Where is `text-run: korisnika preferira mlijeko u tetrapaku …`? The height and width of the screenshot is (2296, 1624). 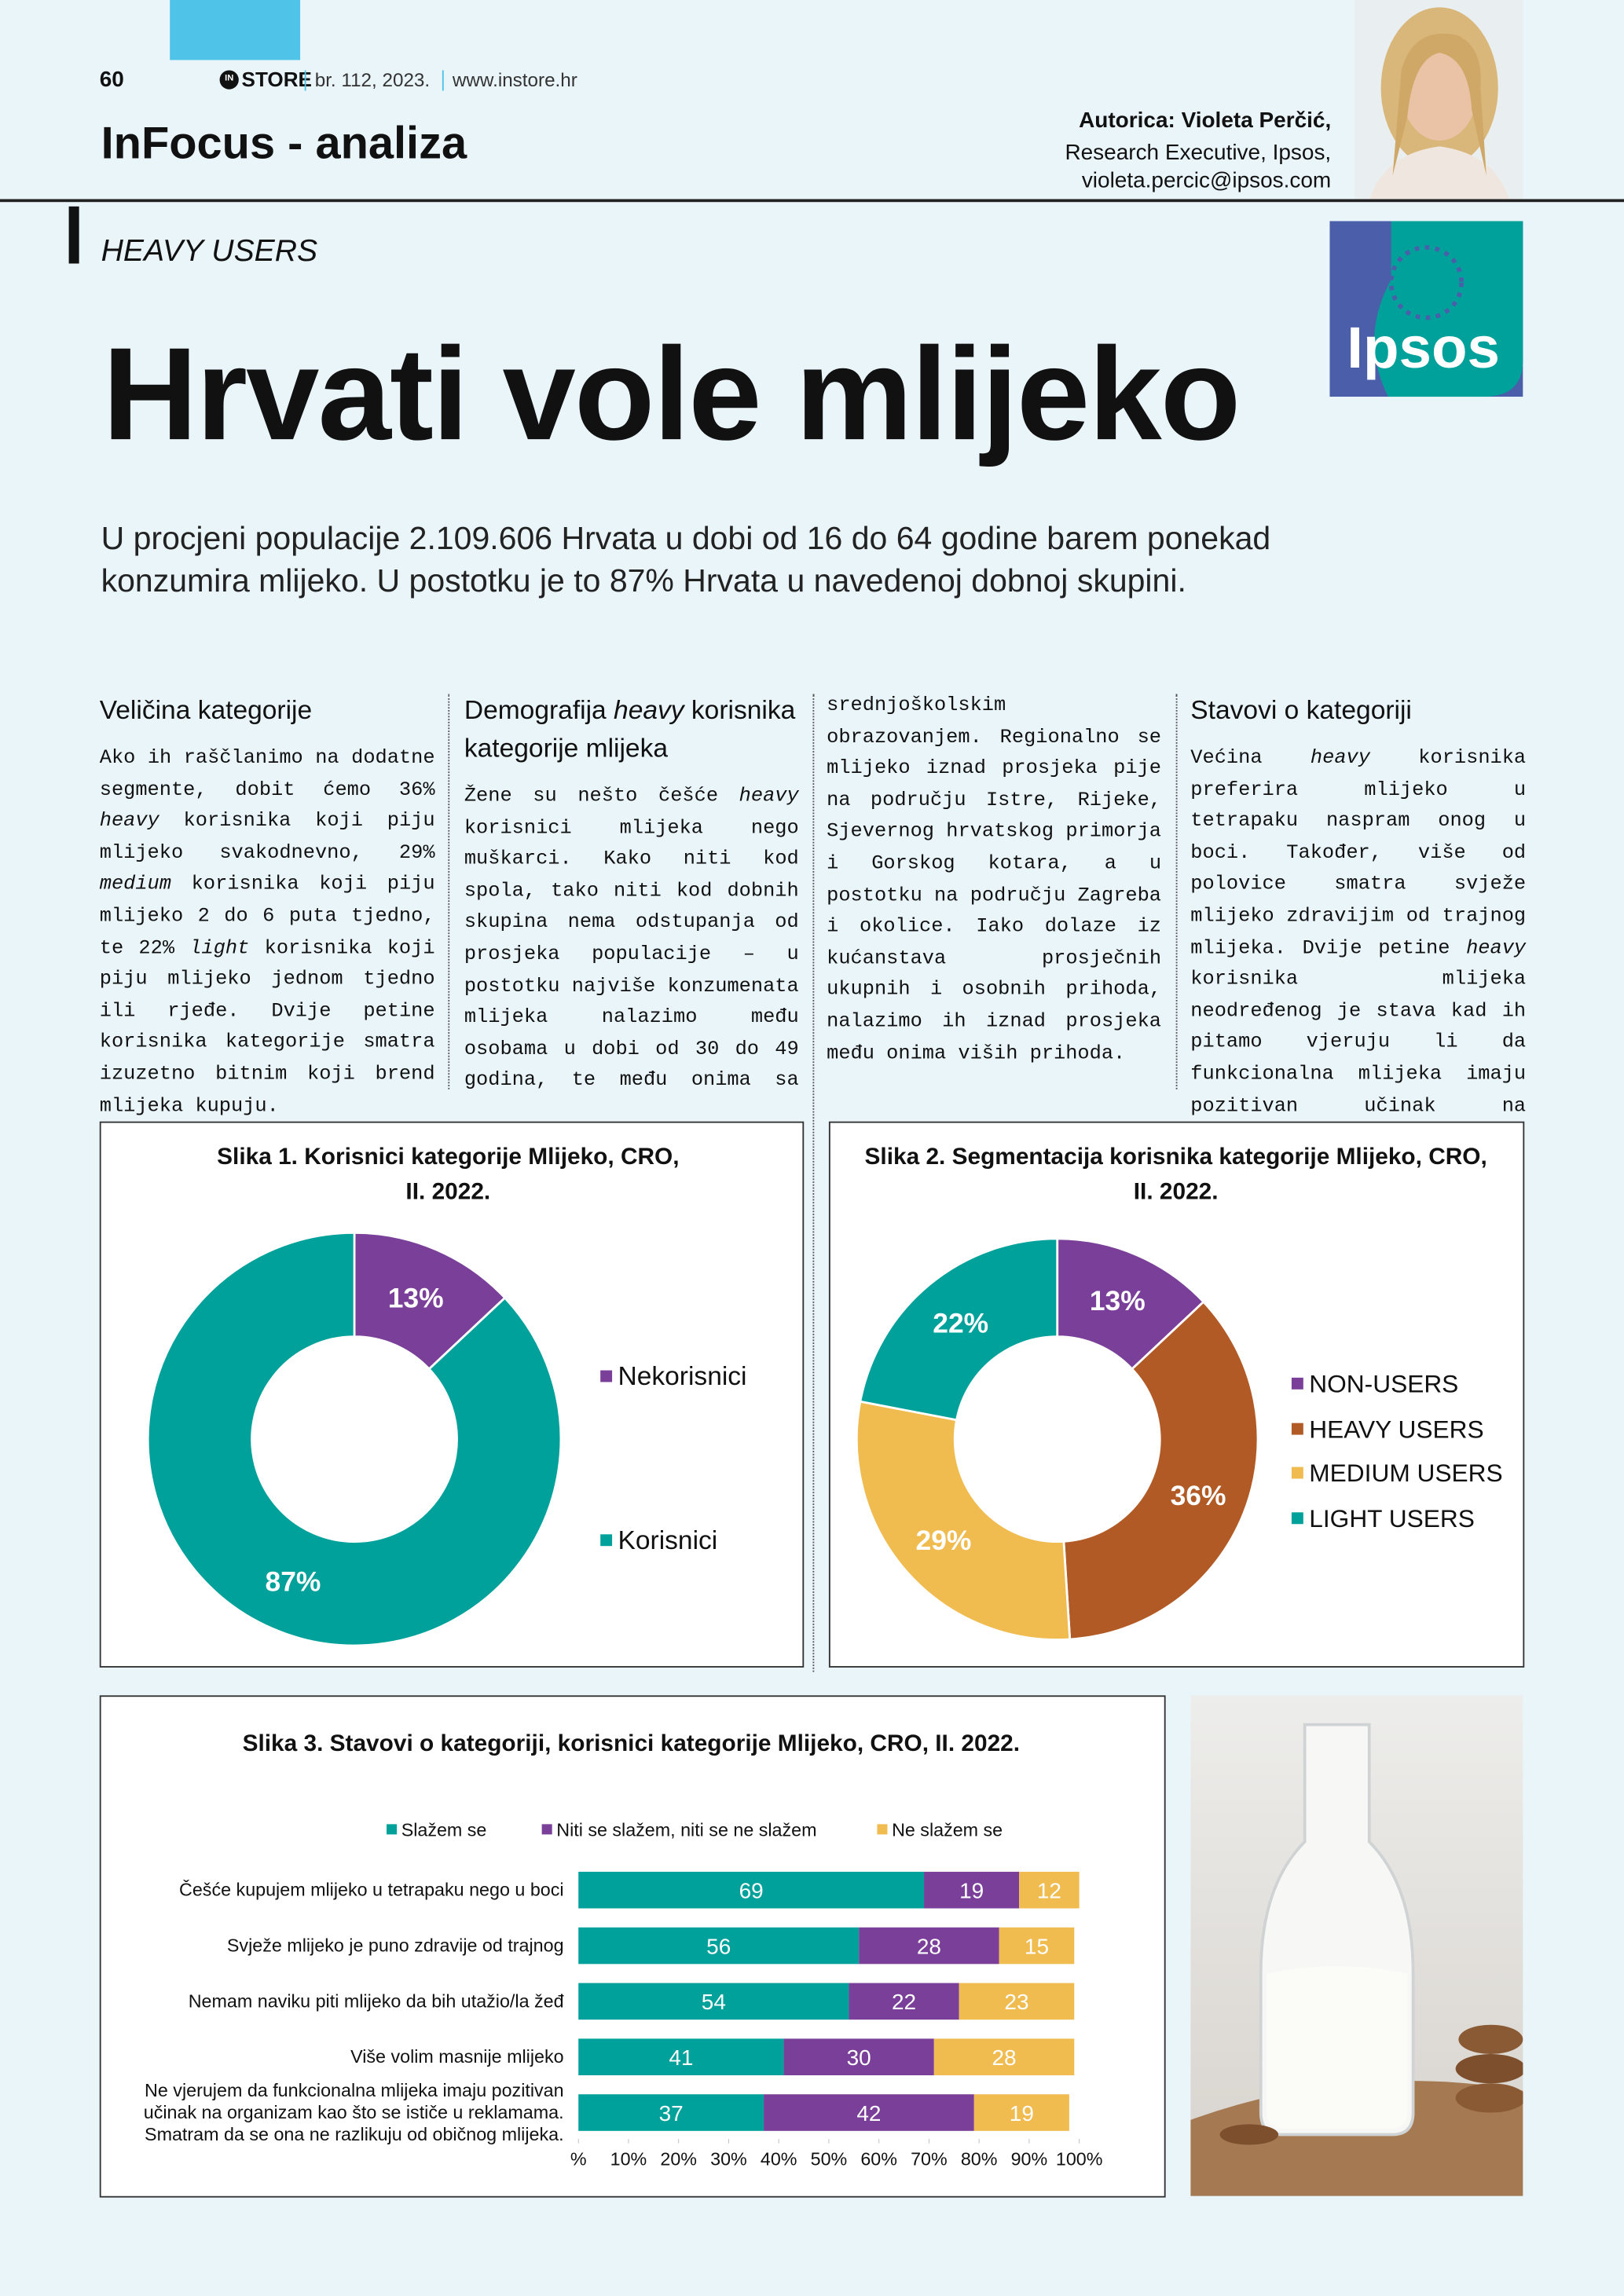 text-run: korisnika preferira mlijeko u tetrapaku … is located at coordinates (1359, 854).